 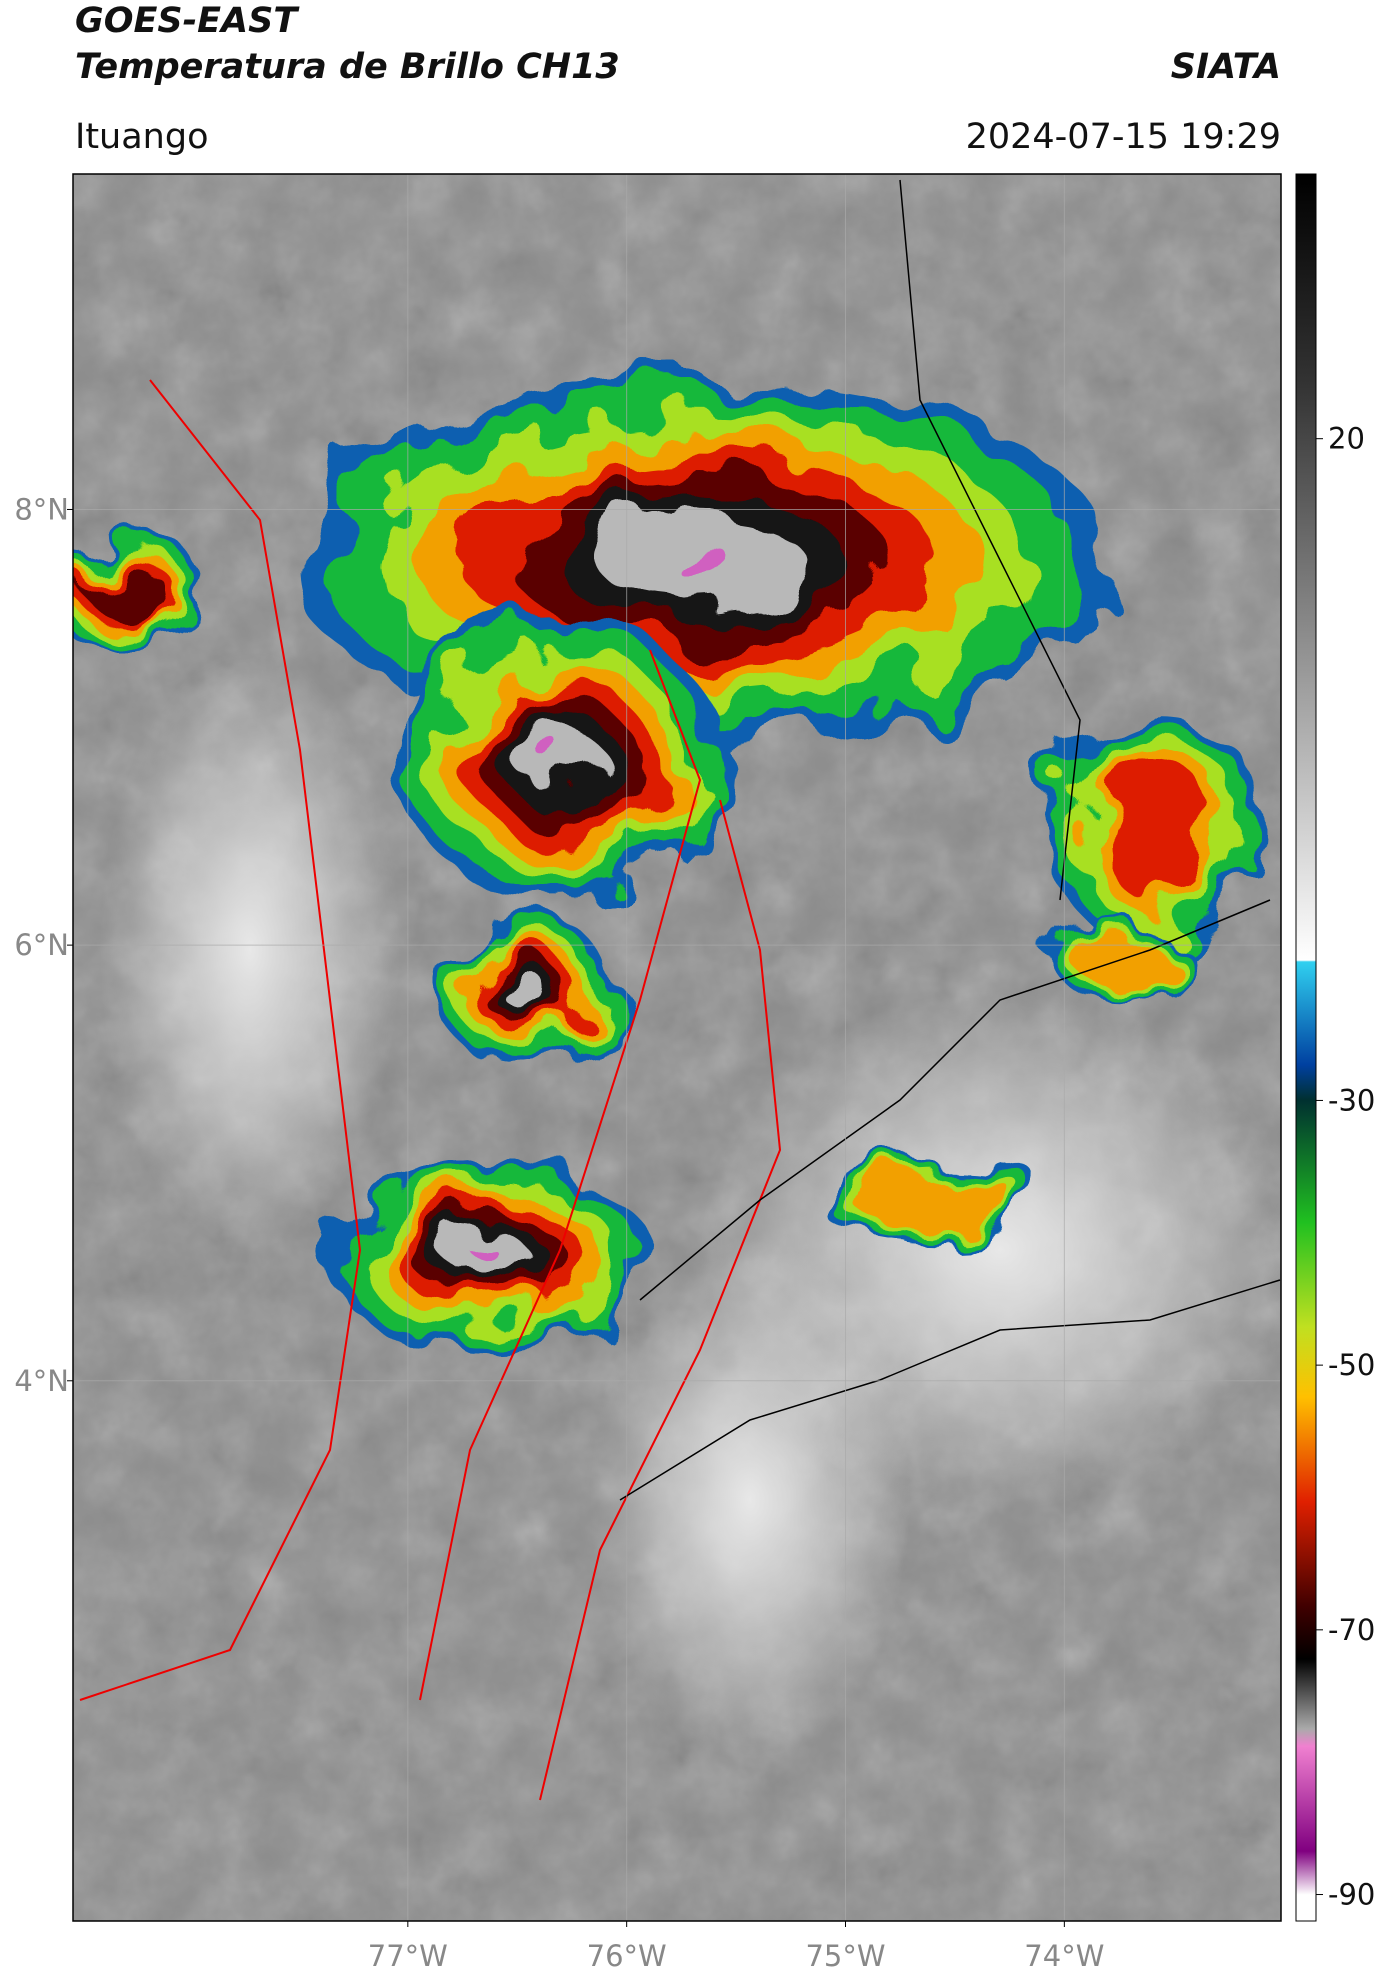 I want to click on coastline, so click(x=220, y=1040).